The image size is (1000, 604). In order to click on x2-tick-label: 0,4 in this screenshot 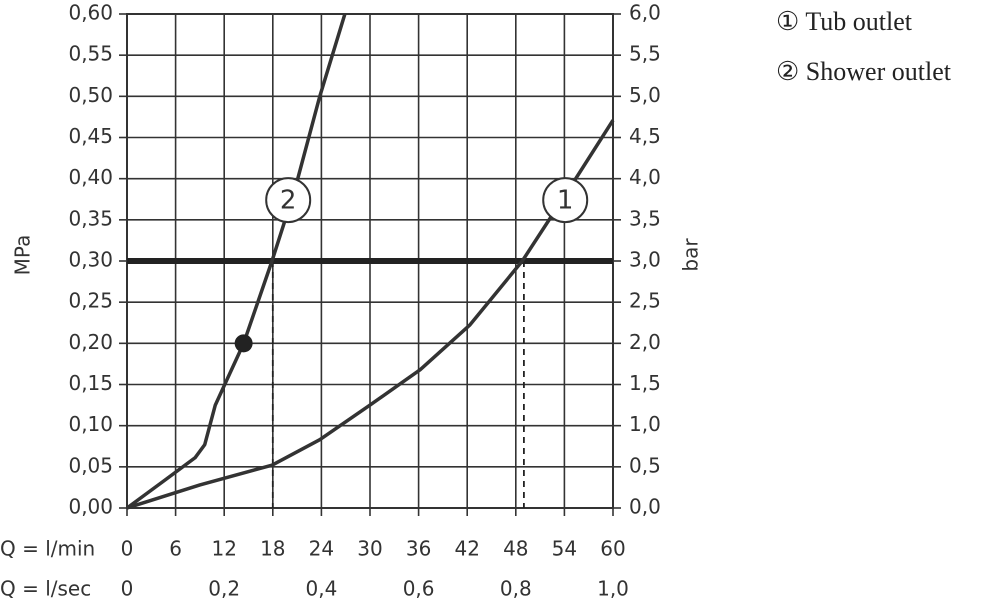, I will do `click(321, 589)`.